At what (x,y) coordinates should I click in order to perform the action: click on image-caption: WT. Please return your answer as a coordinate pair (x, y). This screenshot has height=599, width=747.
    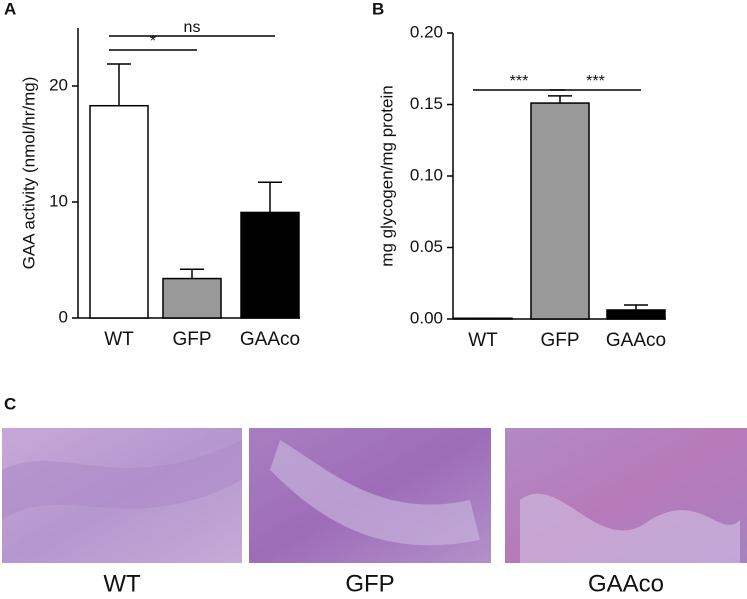
    Looking at the image, I should click on (122, 583).